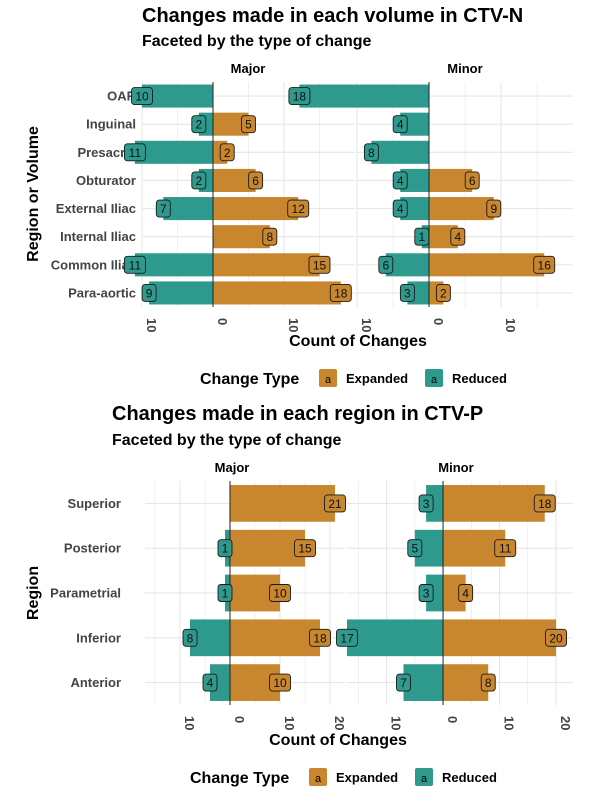 The width and height of the screenshot is (600, 805). I want to click on chart-subtitle: Faceted by the type of change, so click(226, 440).